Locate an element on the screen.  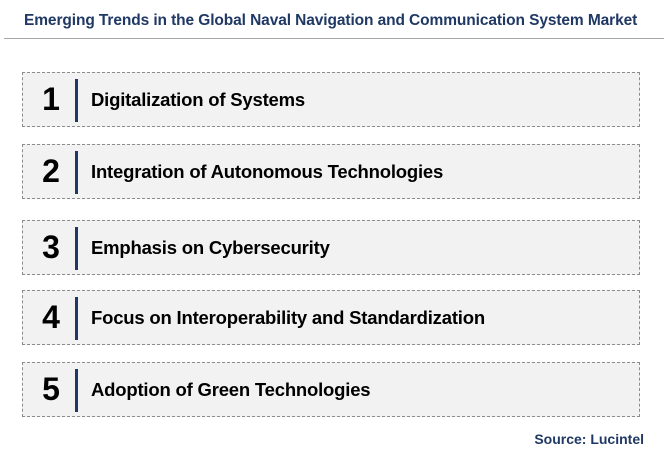
trend-number: 3 is located at coordinates (51, 247).